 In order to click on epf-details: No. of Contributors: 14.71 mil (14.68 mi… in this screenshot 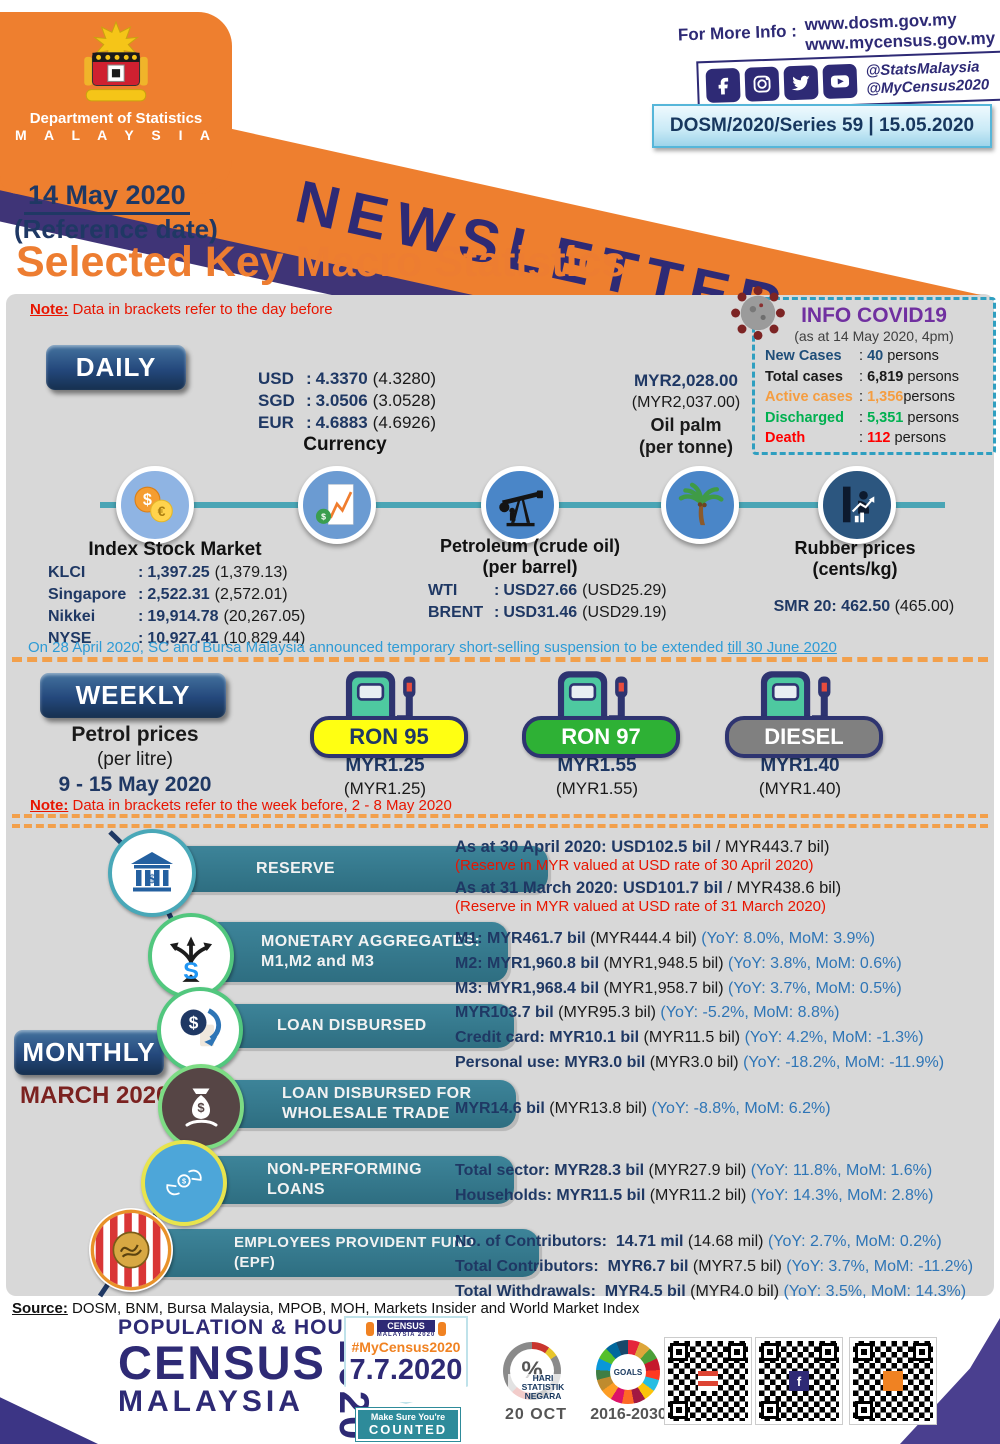, I will do `click(714, 1266)`.